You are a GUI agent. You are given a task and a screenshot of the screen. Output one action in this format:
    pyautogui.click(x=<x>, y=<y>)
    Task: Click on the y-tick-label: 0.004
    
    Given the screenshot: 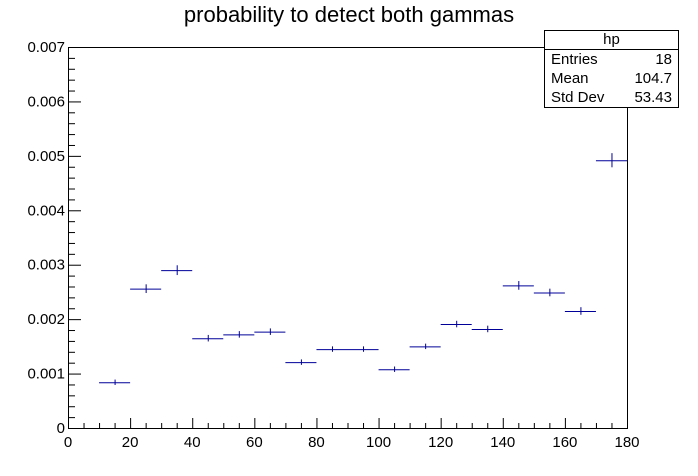 What is the action you would take?
    pyautogui.click(x=46, y=210)
    